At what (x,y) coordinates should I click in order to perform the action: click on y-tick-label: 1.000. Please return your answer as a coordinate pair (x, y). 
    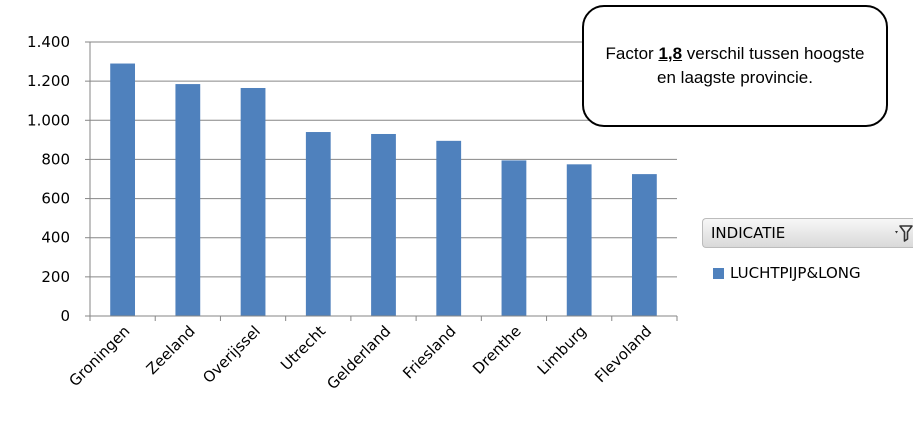
    Looking at the image, I should click on (48, 120).